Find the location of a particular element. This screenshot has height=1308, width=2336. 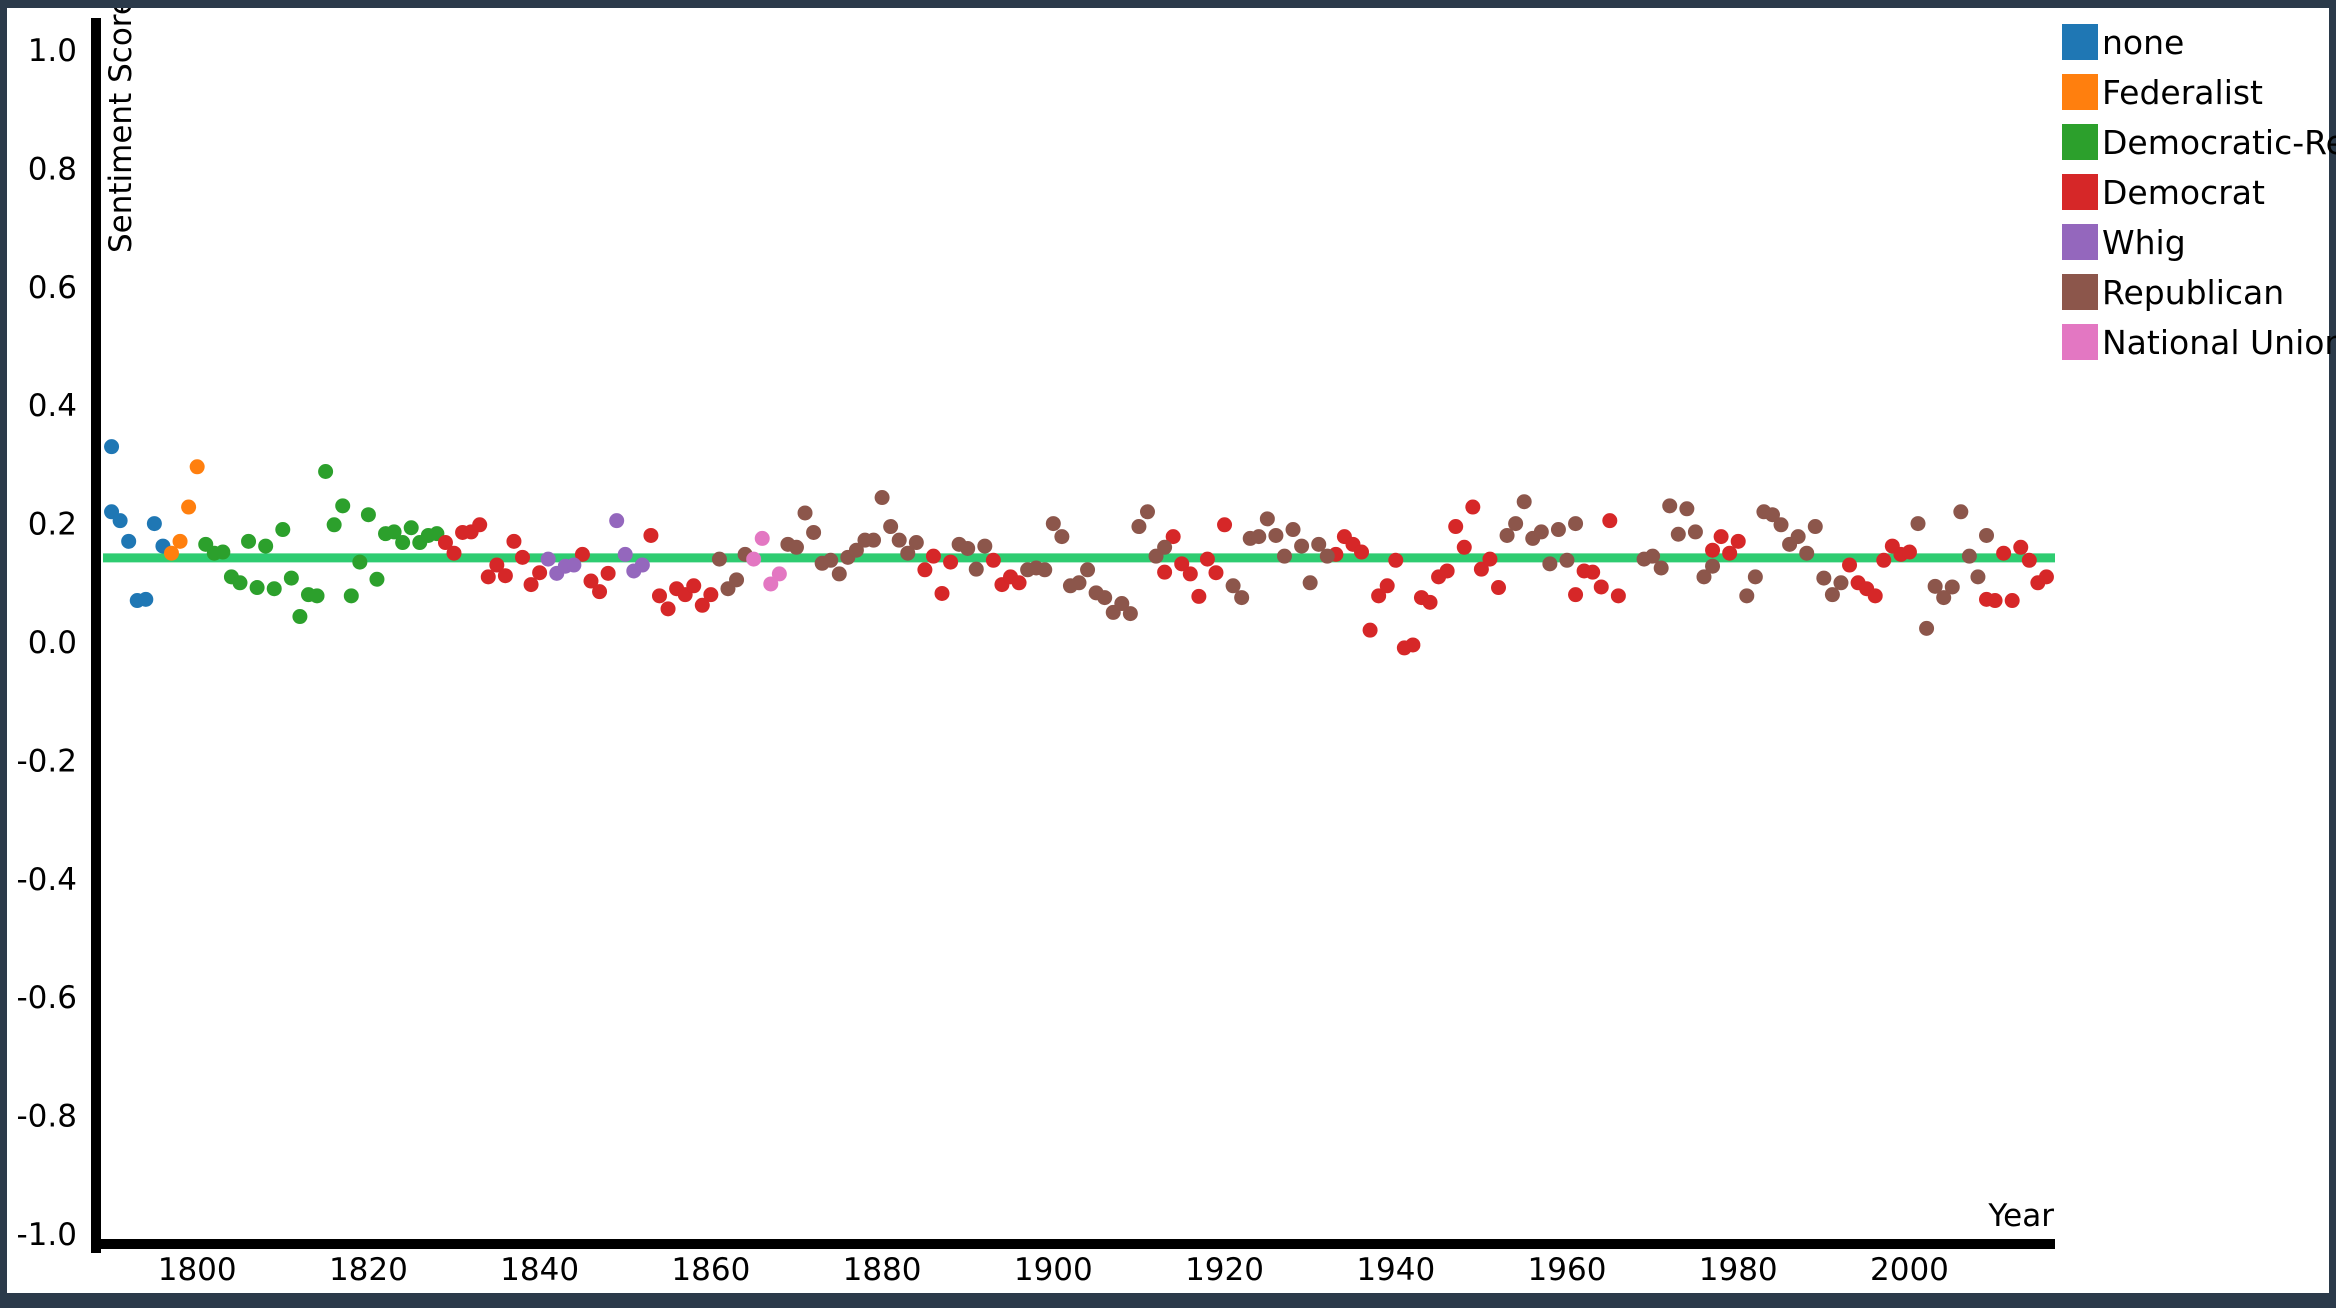

legend-label: National Union is located at coordinates (2219, 342).